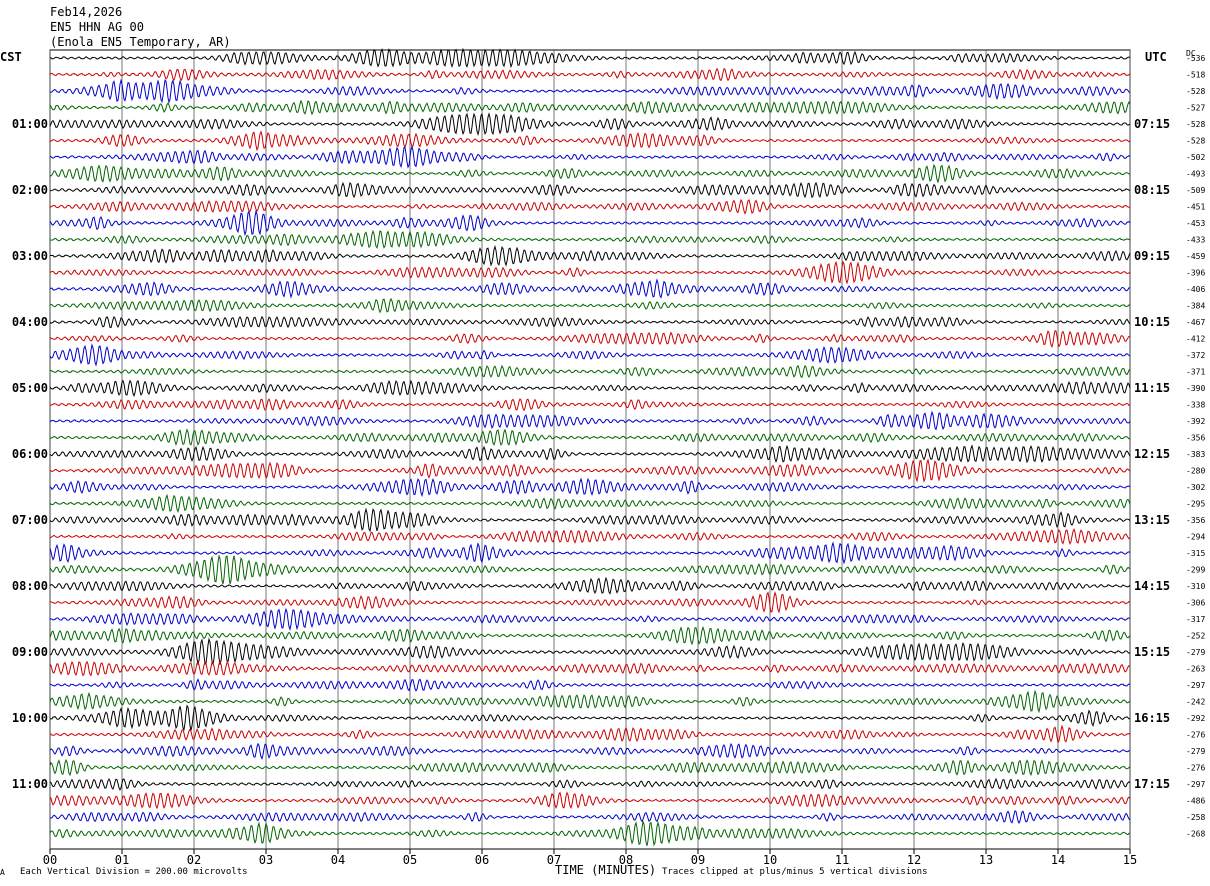 This screenshot has height=886, width=1210. I want to click on dc-offset-label: -292, so click(1195, 718).